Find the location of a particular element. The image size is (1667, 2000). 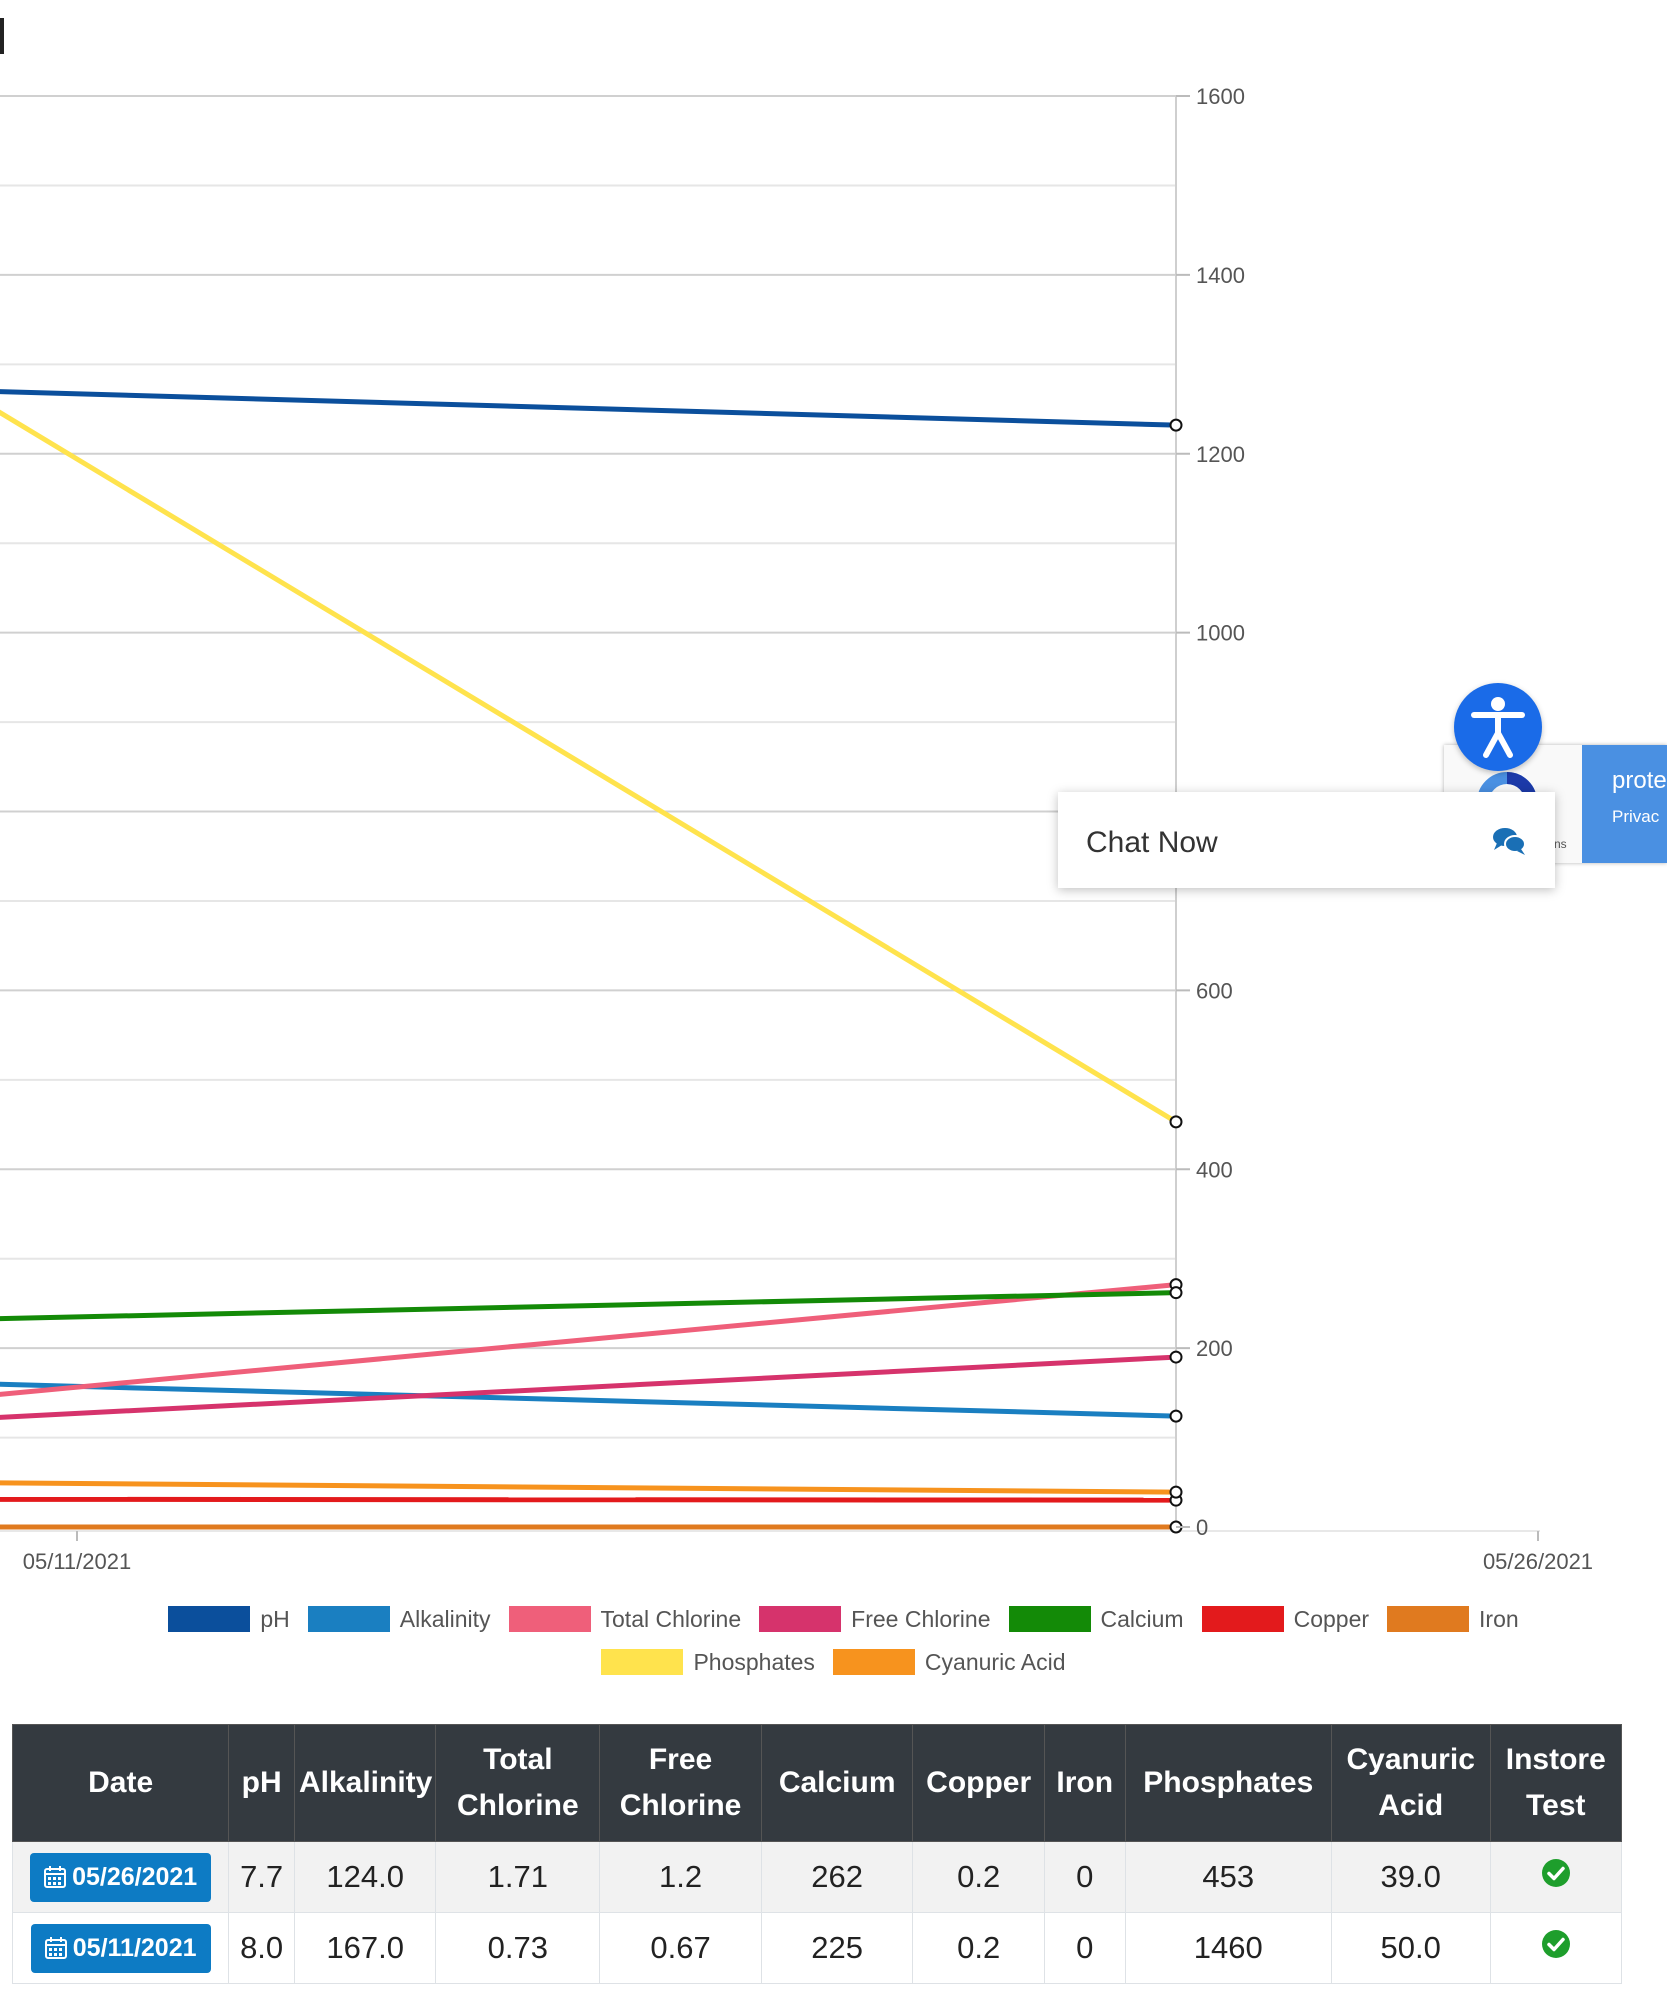

cell-free-chlorine: 1.2 is located at coordinates (680, 1877).